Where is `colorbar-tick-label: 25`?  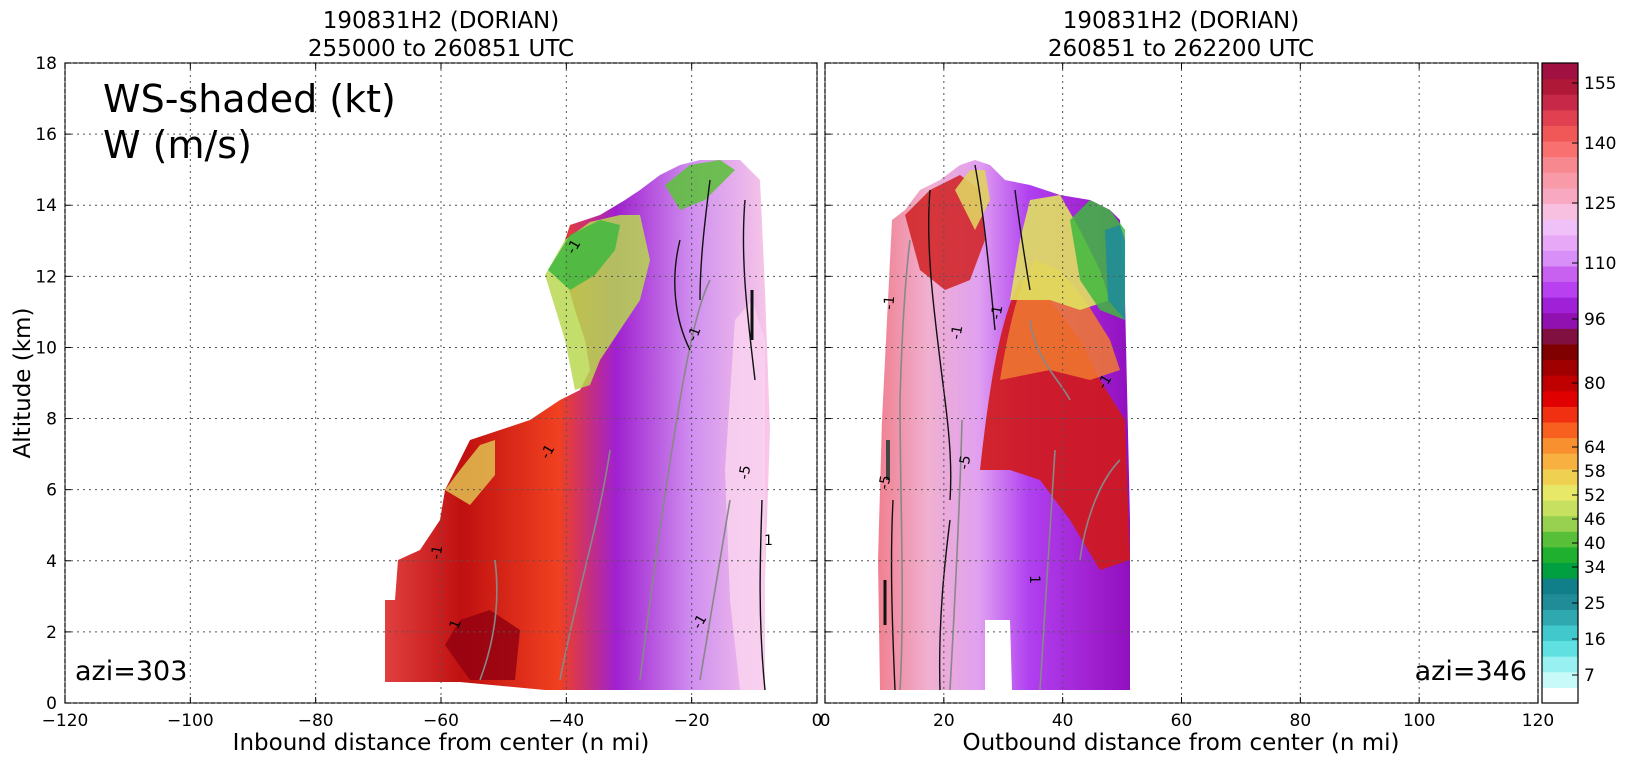
colorbar-tick-label: 25 is located at coordinates (1595, 604).